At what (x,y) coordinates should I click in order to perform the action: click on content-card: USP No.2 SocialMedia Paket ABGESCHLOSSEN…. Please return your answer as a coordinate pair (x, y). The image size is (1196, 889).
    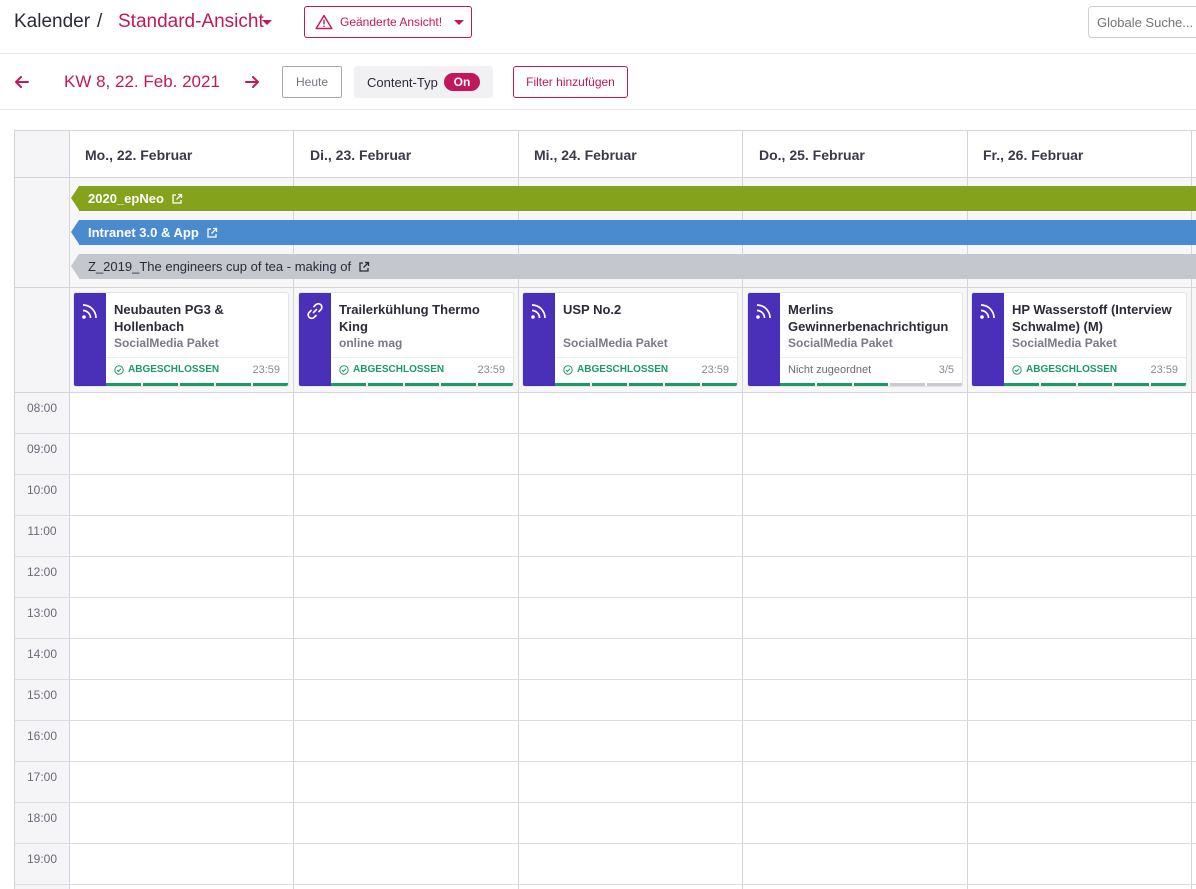
    Looking at the image, I should click on (630, 339).